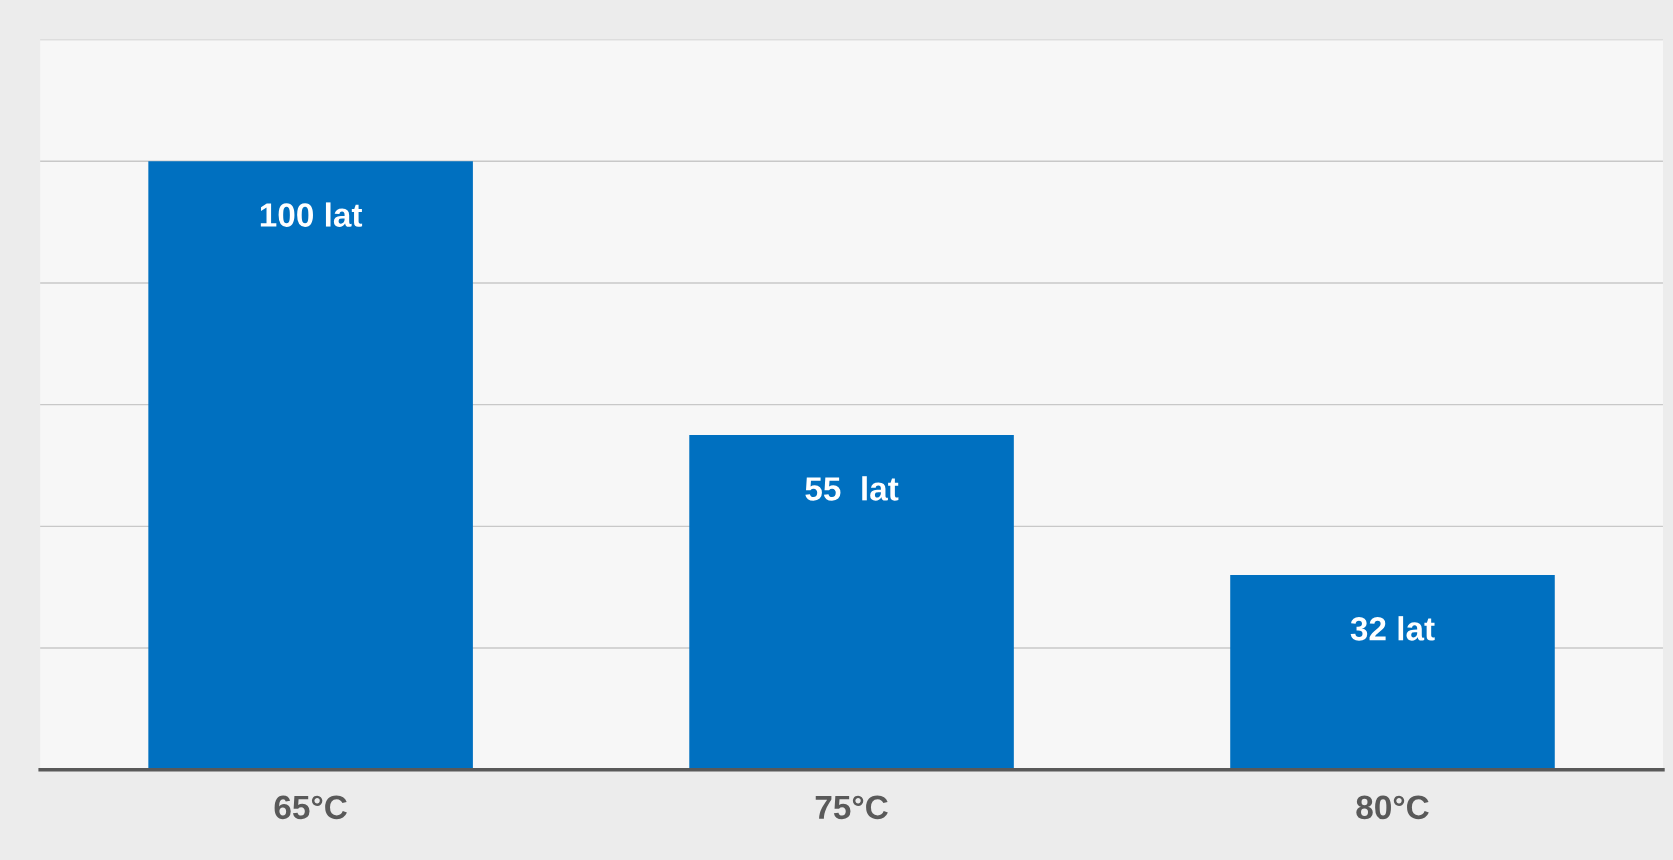 The width and height of the screenshot is (1673, 860). I want to click on data-label: 32 lat, so click(1392, 628).